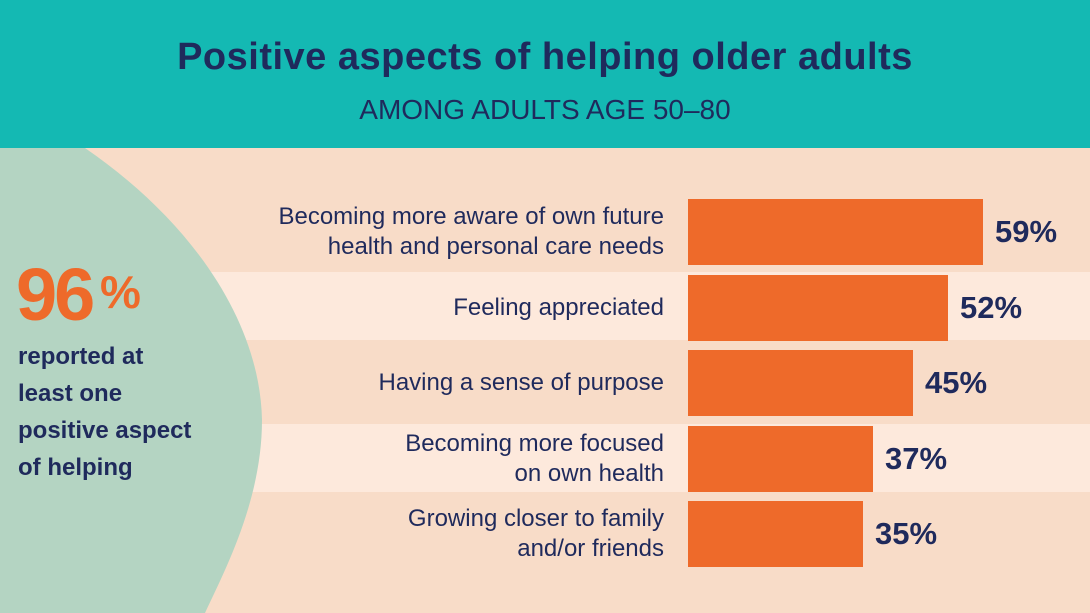  Describe the element at coordinates (521, 382) in the screenshot. I see `category-label: Having a sense of purpose` at that location.